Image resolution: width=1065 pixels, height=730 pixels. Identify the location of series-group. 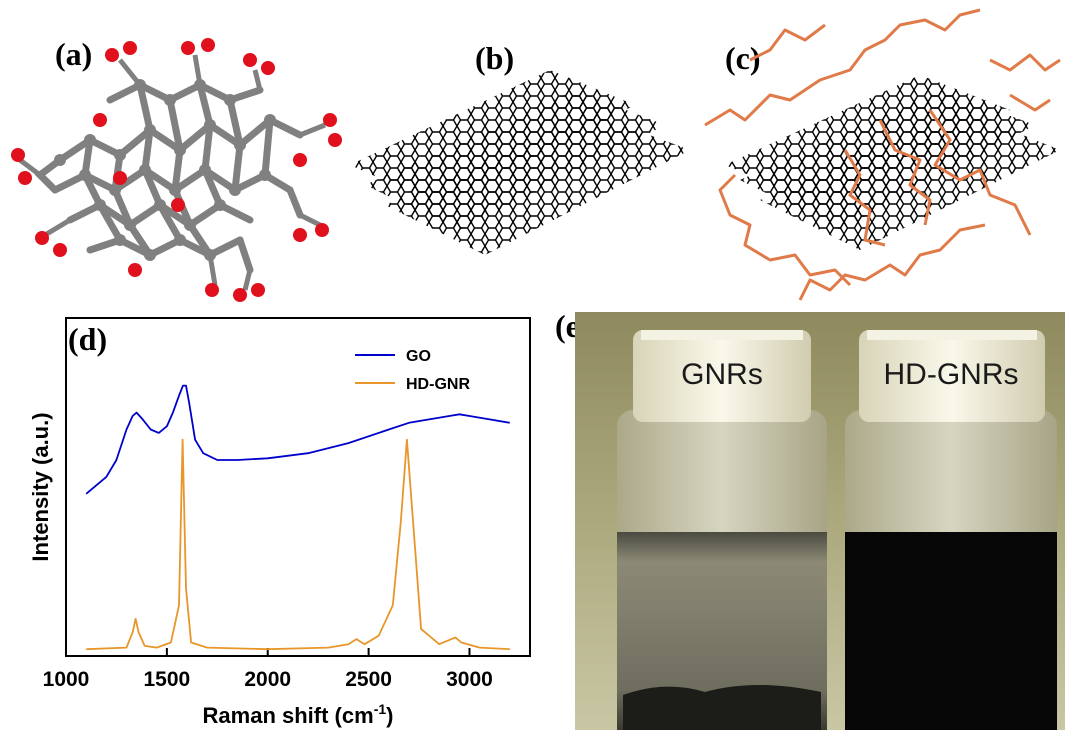
(297, 517).